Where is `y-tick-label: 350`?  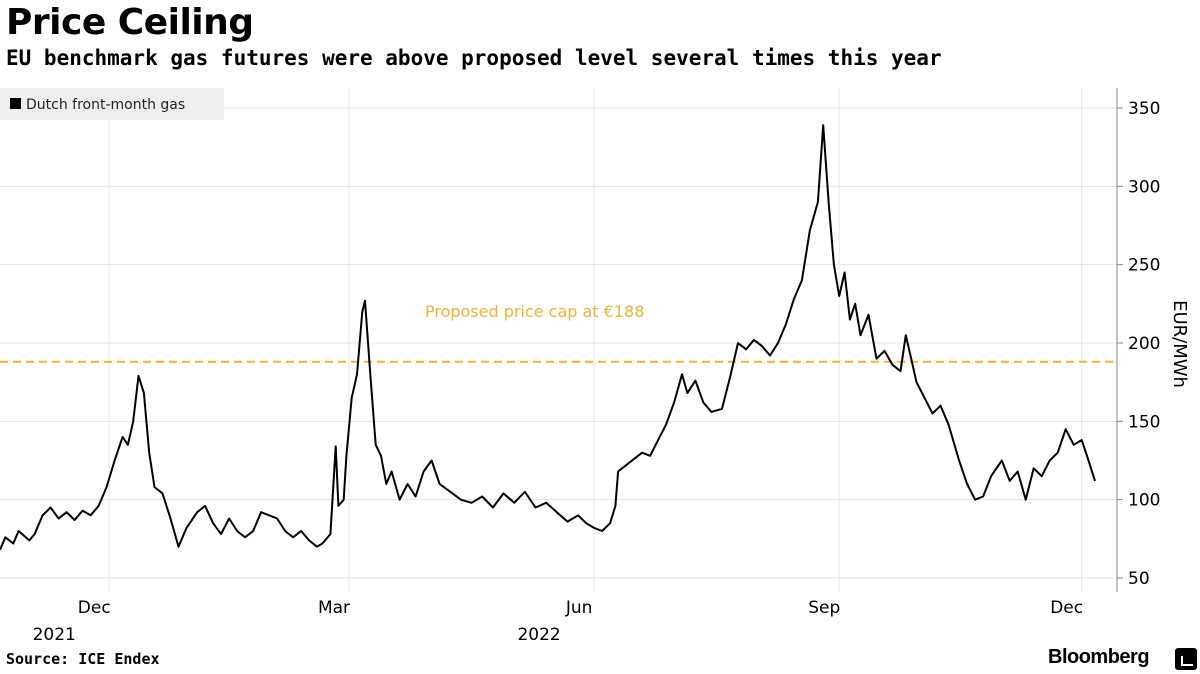 y-tick-label: 350 is located at coordinates (1144, 109).